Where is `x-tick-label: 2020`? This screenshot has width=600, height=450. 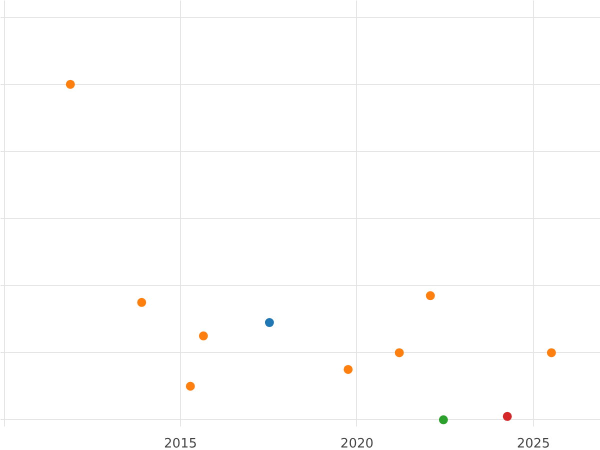
x-tick-label: 2020 is located at coordinates (357, 443).